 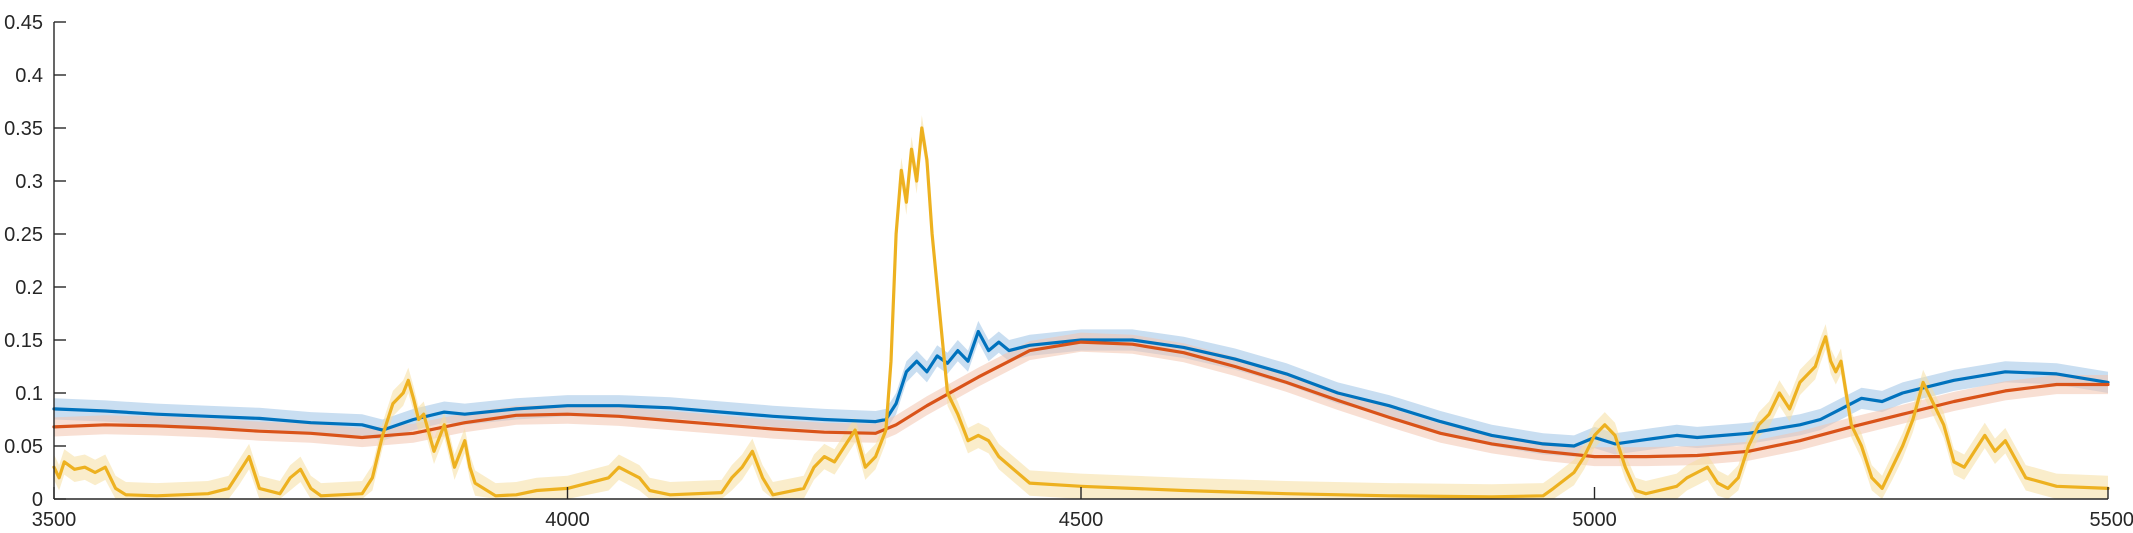 What do you see at coordinates (23, 341) in the screenshot?
I see `y-tick-label: 0.15` at bounding box center [23, 341].